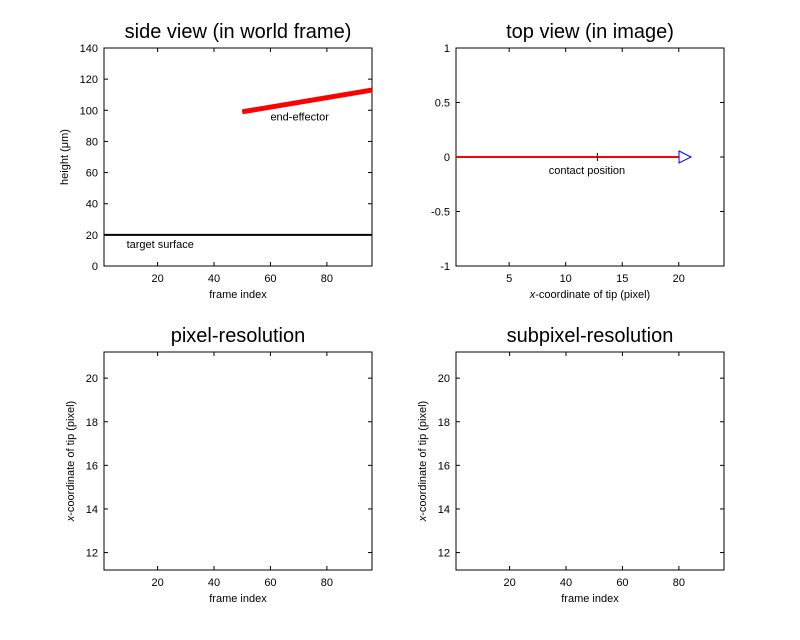 This screenshot has height=640, width=800. Describe the element at coordinates (440, 213) in the screenshot. I see `y-tick-label: -0.5` at that location.